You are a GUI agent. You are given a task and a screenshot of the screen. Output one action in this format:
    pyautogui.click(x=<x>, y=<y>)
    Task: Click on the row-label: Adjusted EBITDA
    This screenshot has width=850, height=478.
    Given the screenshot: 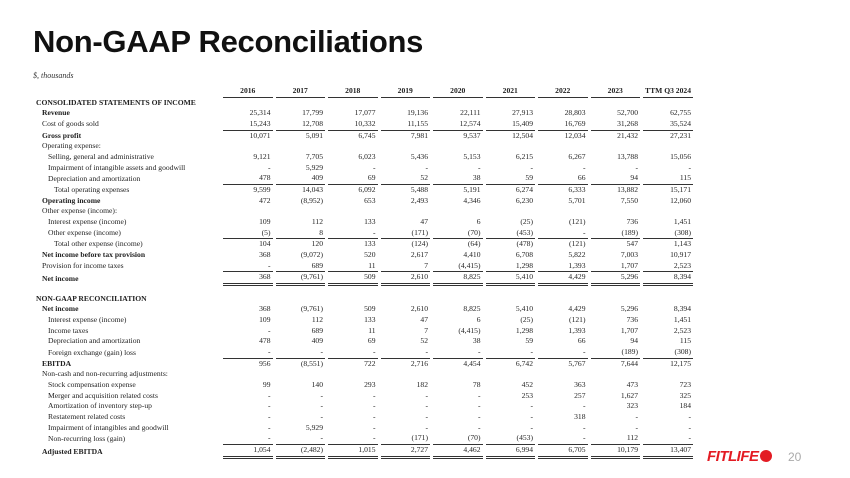 What is the action you would take?
    pyautogui.click(x=72, y=451)
    